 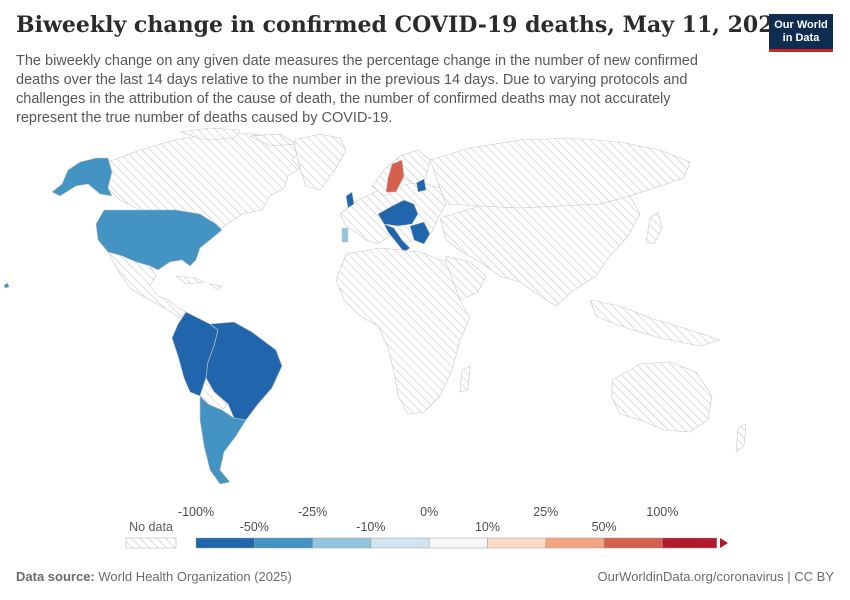 I want to click on region-western-europe, so click(x=398, y=213).